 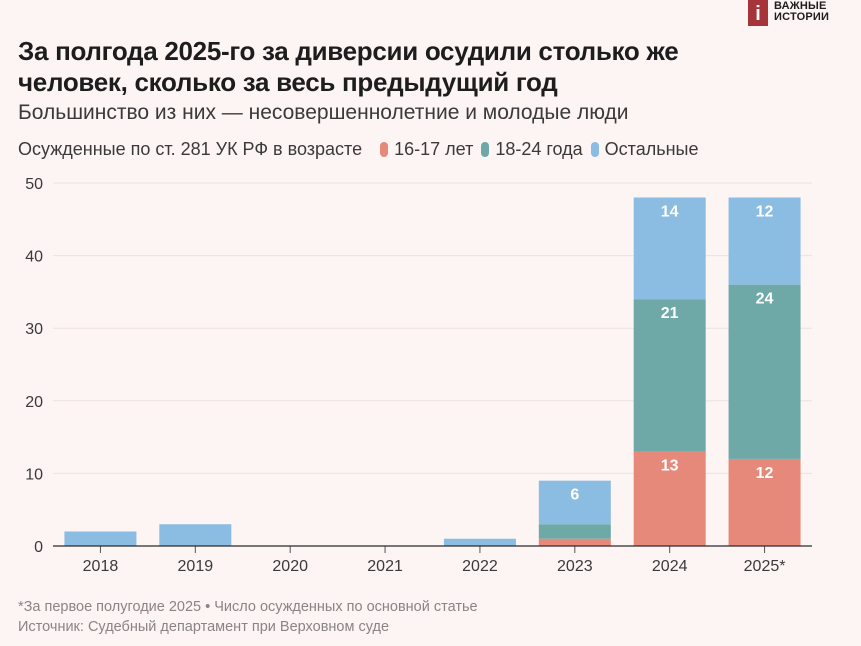 I want to click on x-tick-label-2023: 2023, so click(x=575, y=566).